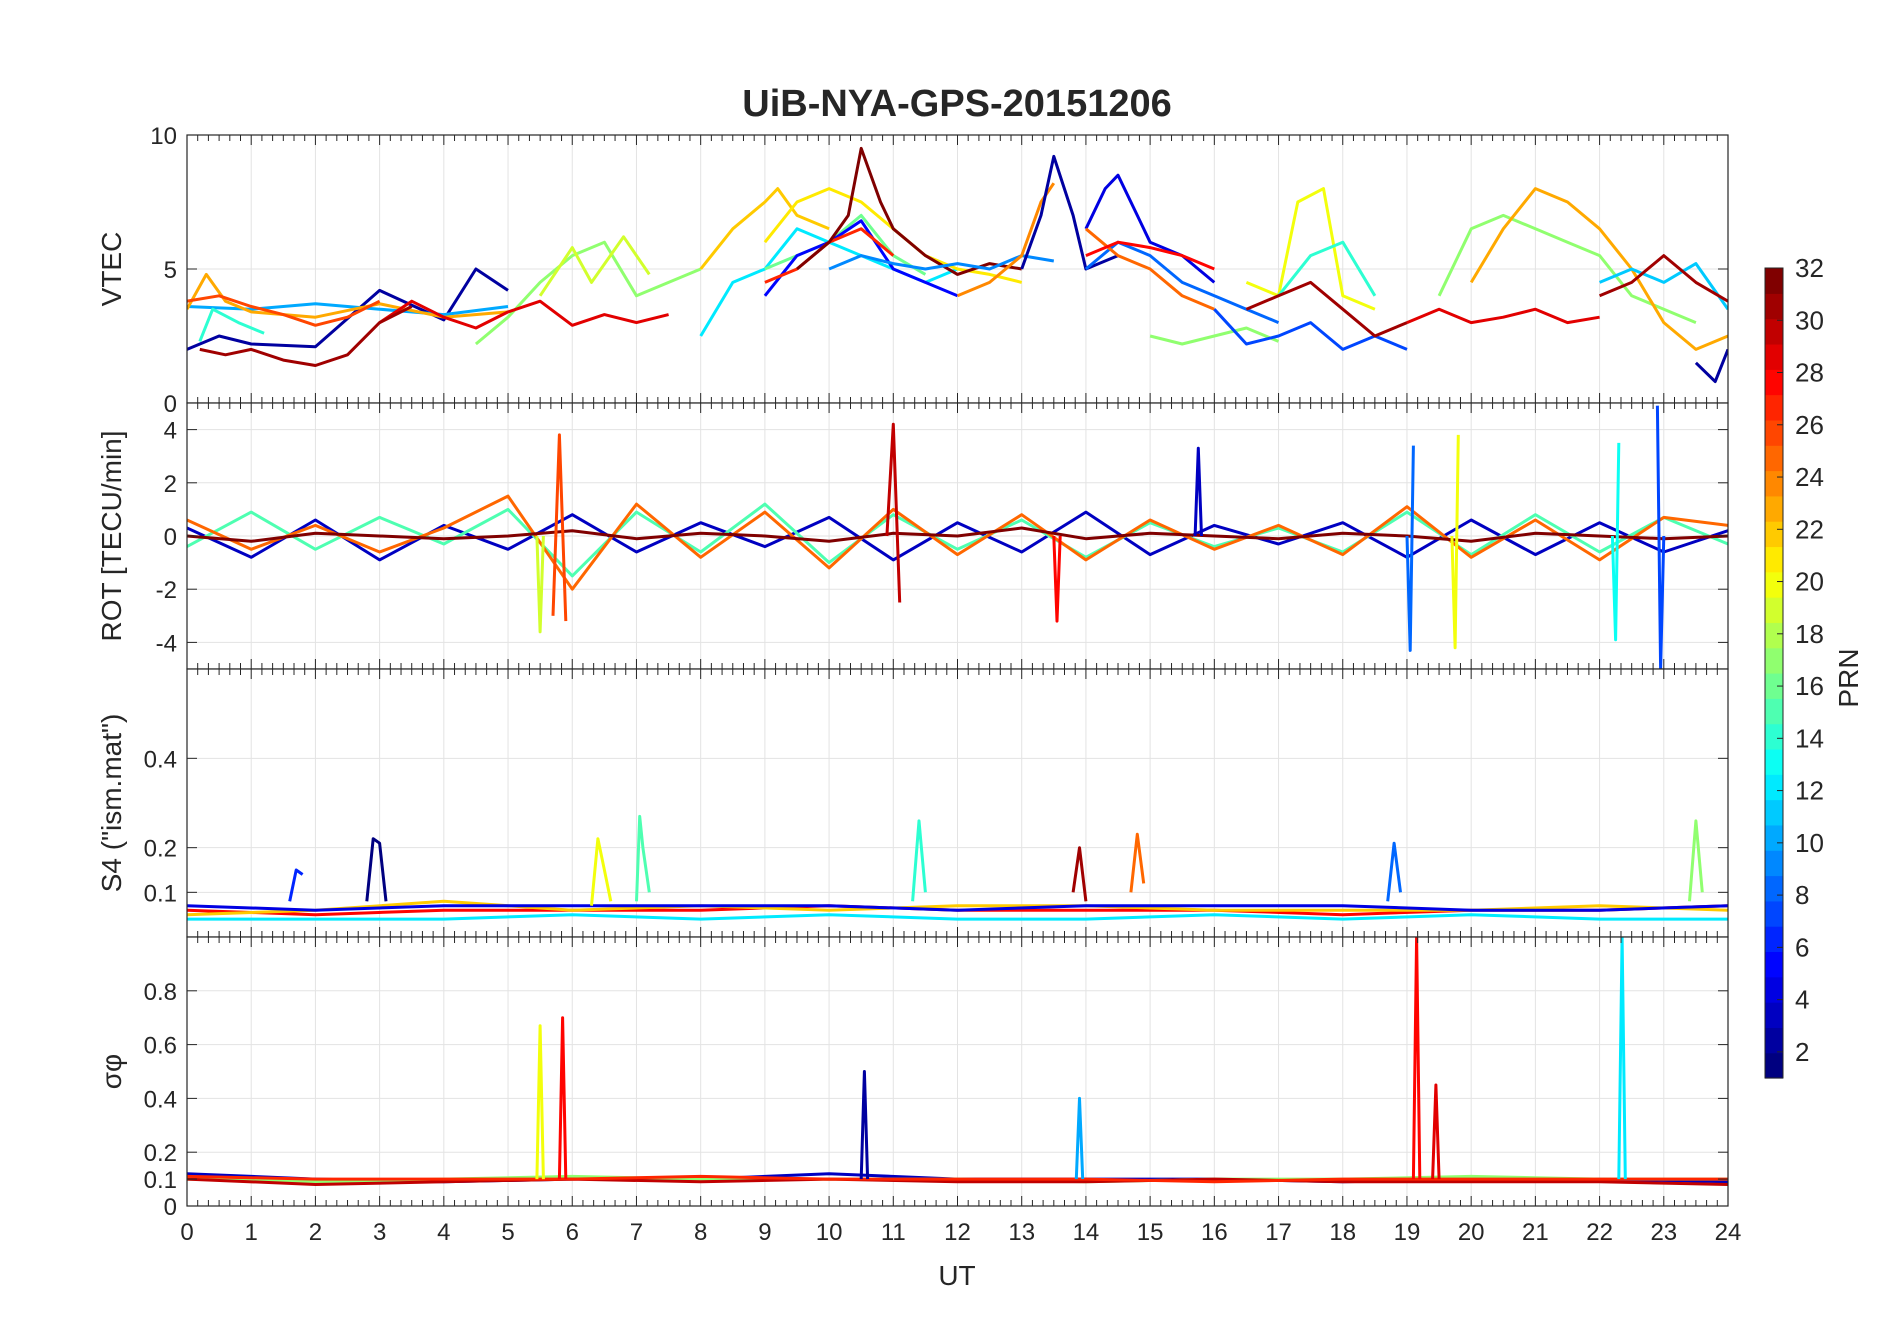 The height and width of the screenshot is (1330, 1902). What do you see at coordinates (1809, 373) in the screenshot?
I see `colorbar-tick-label: 28` at bounding box center [1809, 373].